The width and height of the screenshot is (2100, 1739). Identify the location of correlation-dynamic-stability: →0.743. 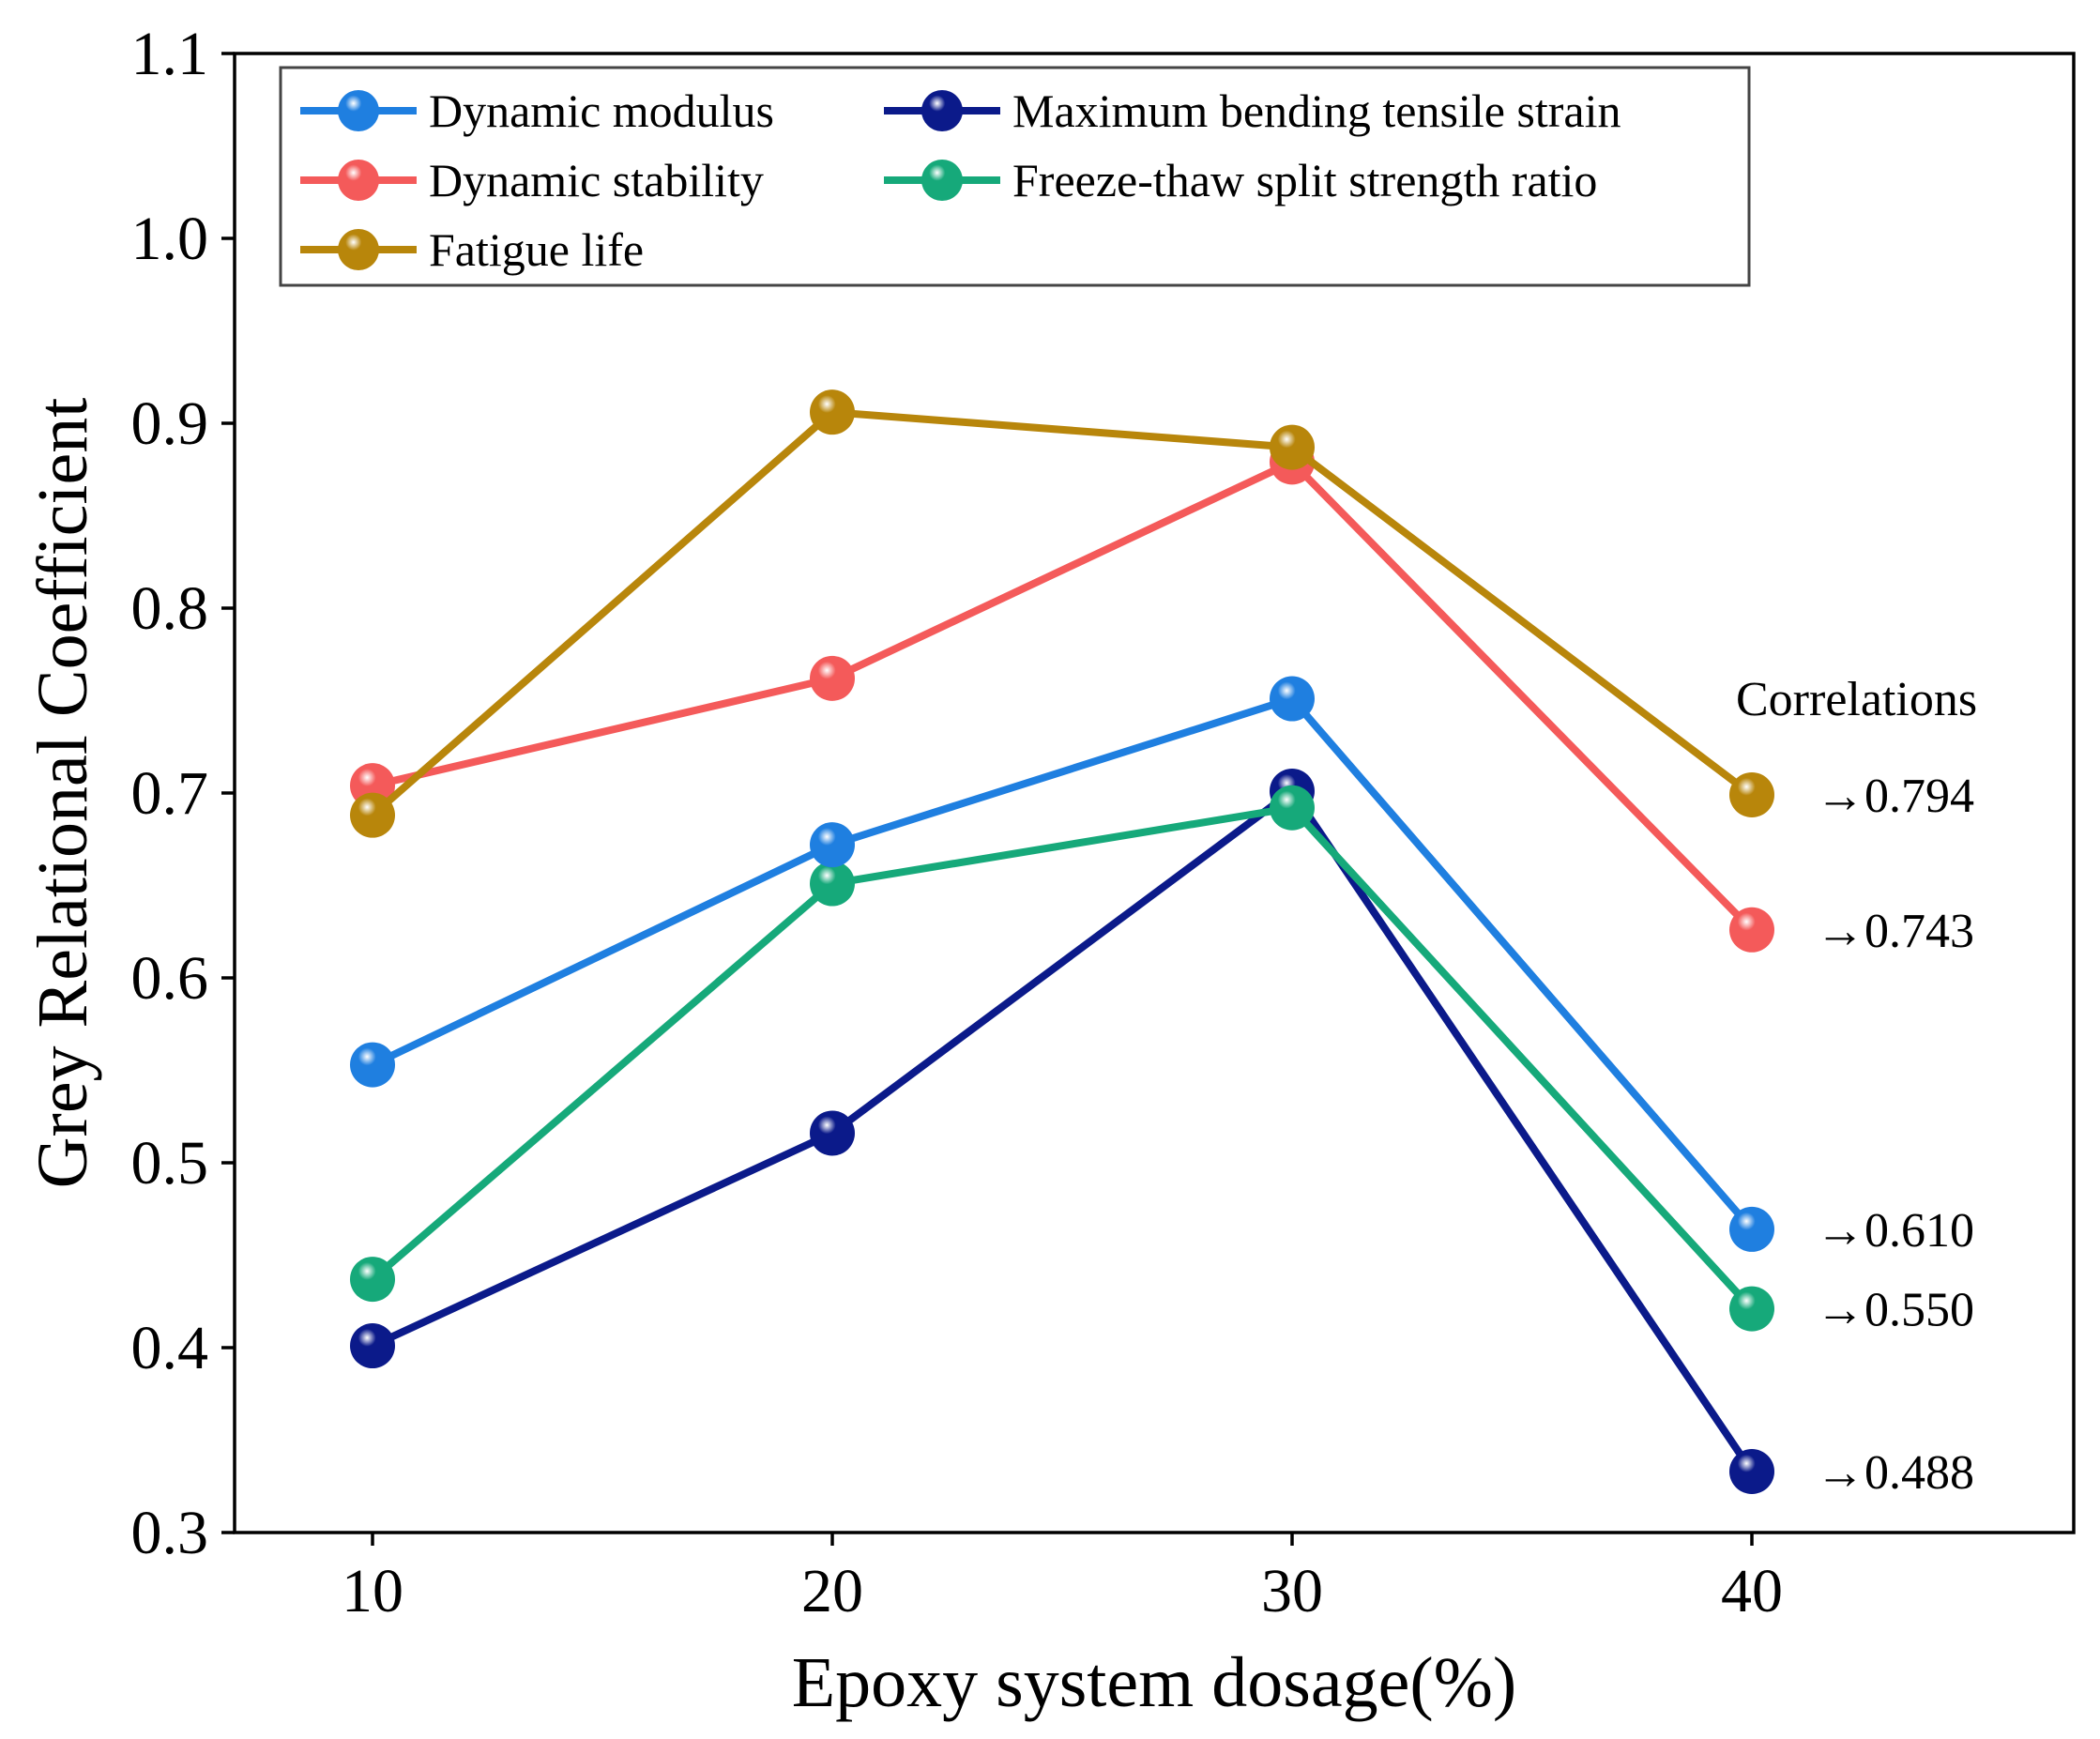
(1895, 931).